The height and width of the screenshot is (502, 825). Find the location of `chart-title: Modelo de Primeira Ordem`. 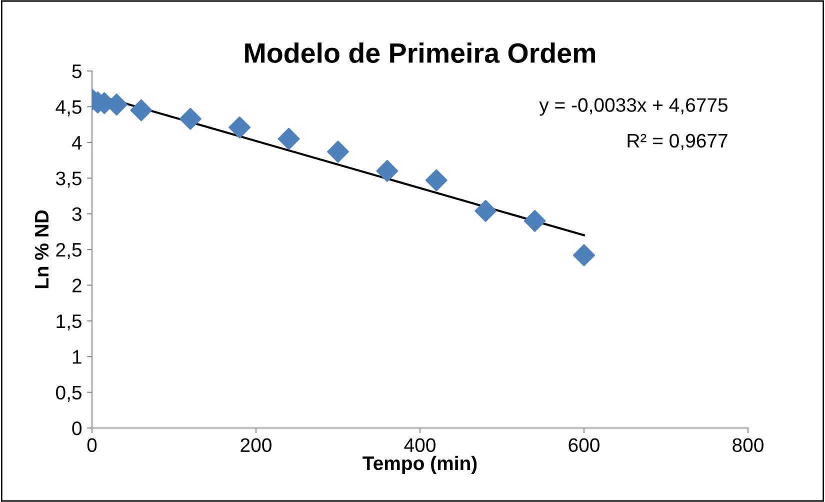

chart-title: Modelo de Primeira Ordem is located at coordinates (420, 52).